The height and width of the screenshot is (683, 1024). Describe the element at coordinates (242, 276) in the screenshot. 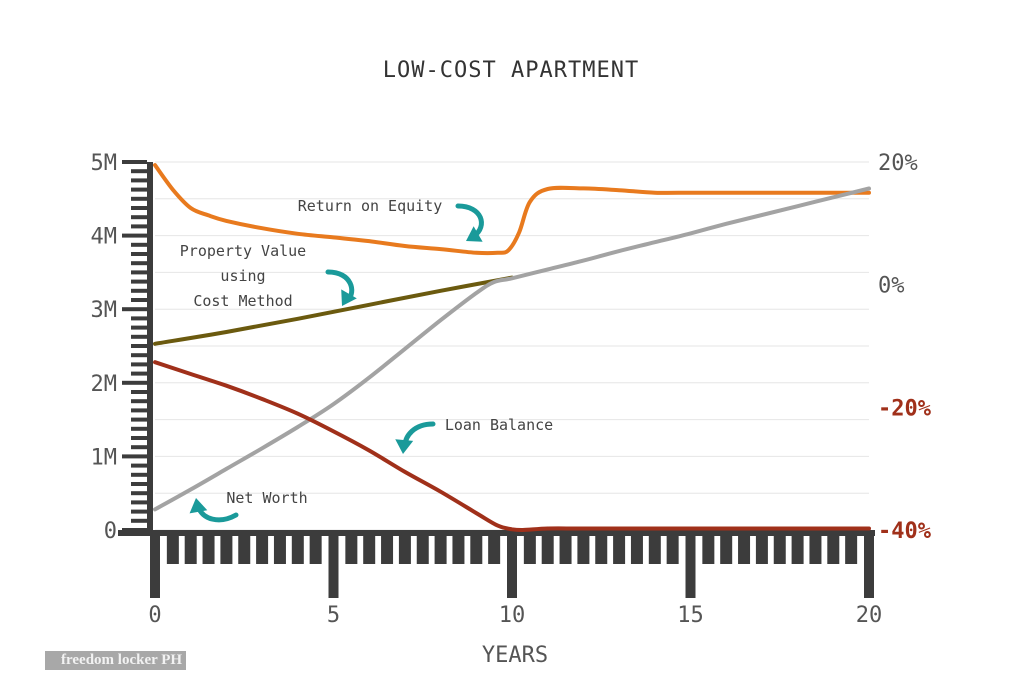

I see `annotation-property-value: using` at that location.